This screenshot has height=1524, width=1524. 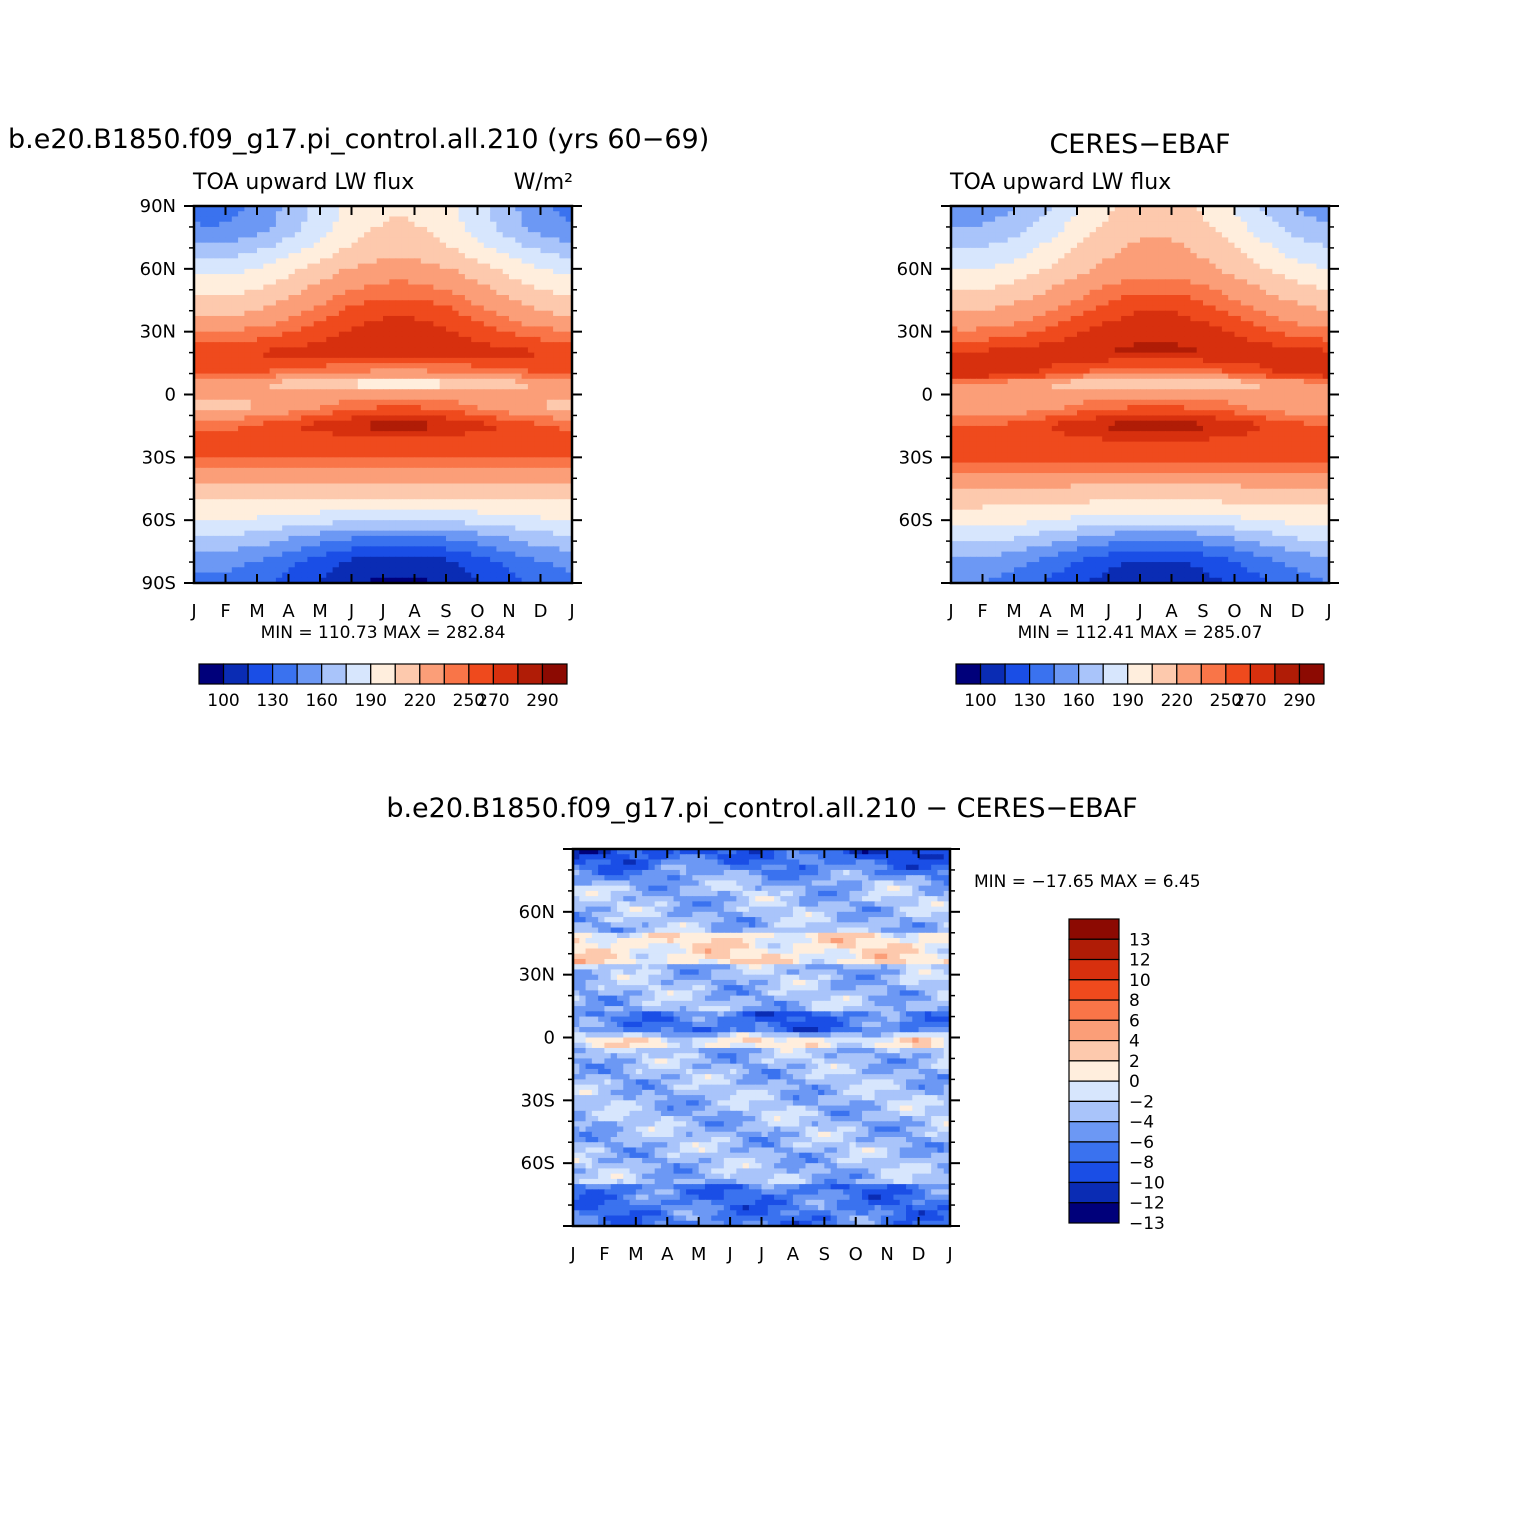 What do you see at coordinates (543, 182) in the screenshot?
I see `panel1-units-label: W/m²` at bounding box center [543, 182].